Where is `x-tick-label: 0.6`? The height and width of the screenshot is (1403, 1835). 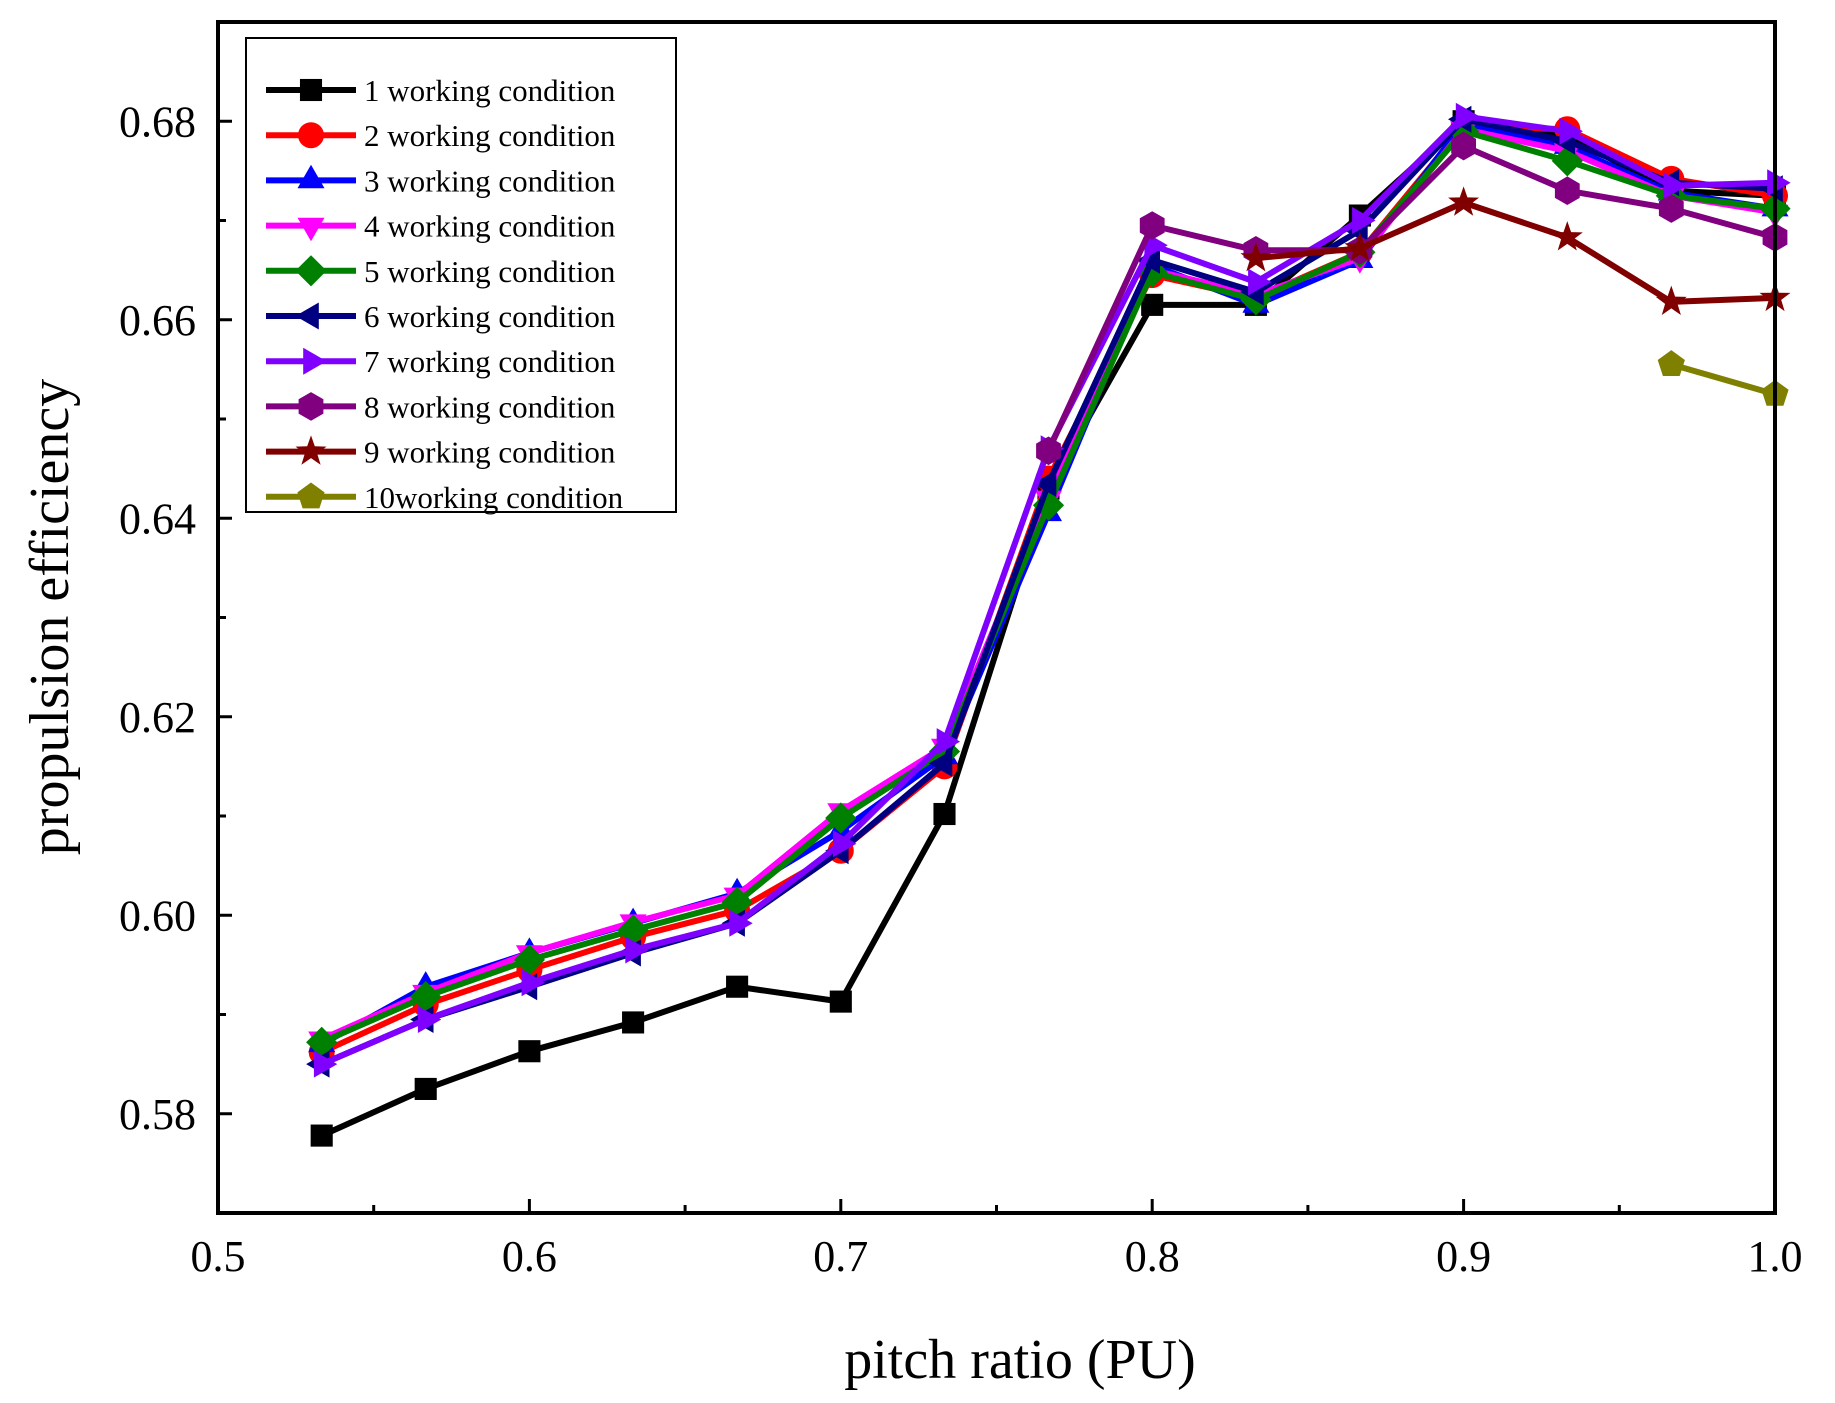
x-tick-label: 0.6 is located at coordinates (529, 1256).